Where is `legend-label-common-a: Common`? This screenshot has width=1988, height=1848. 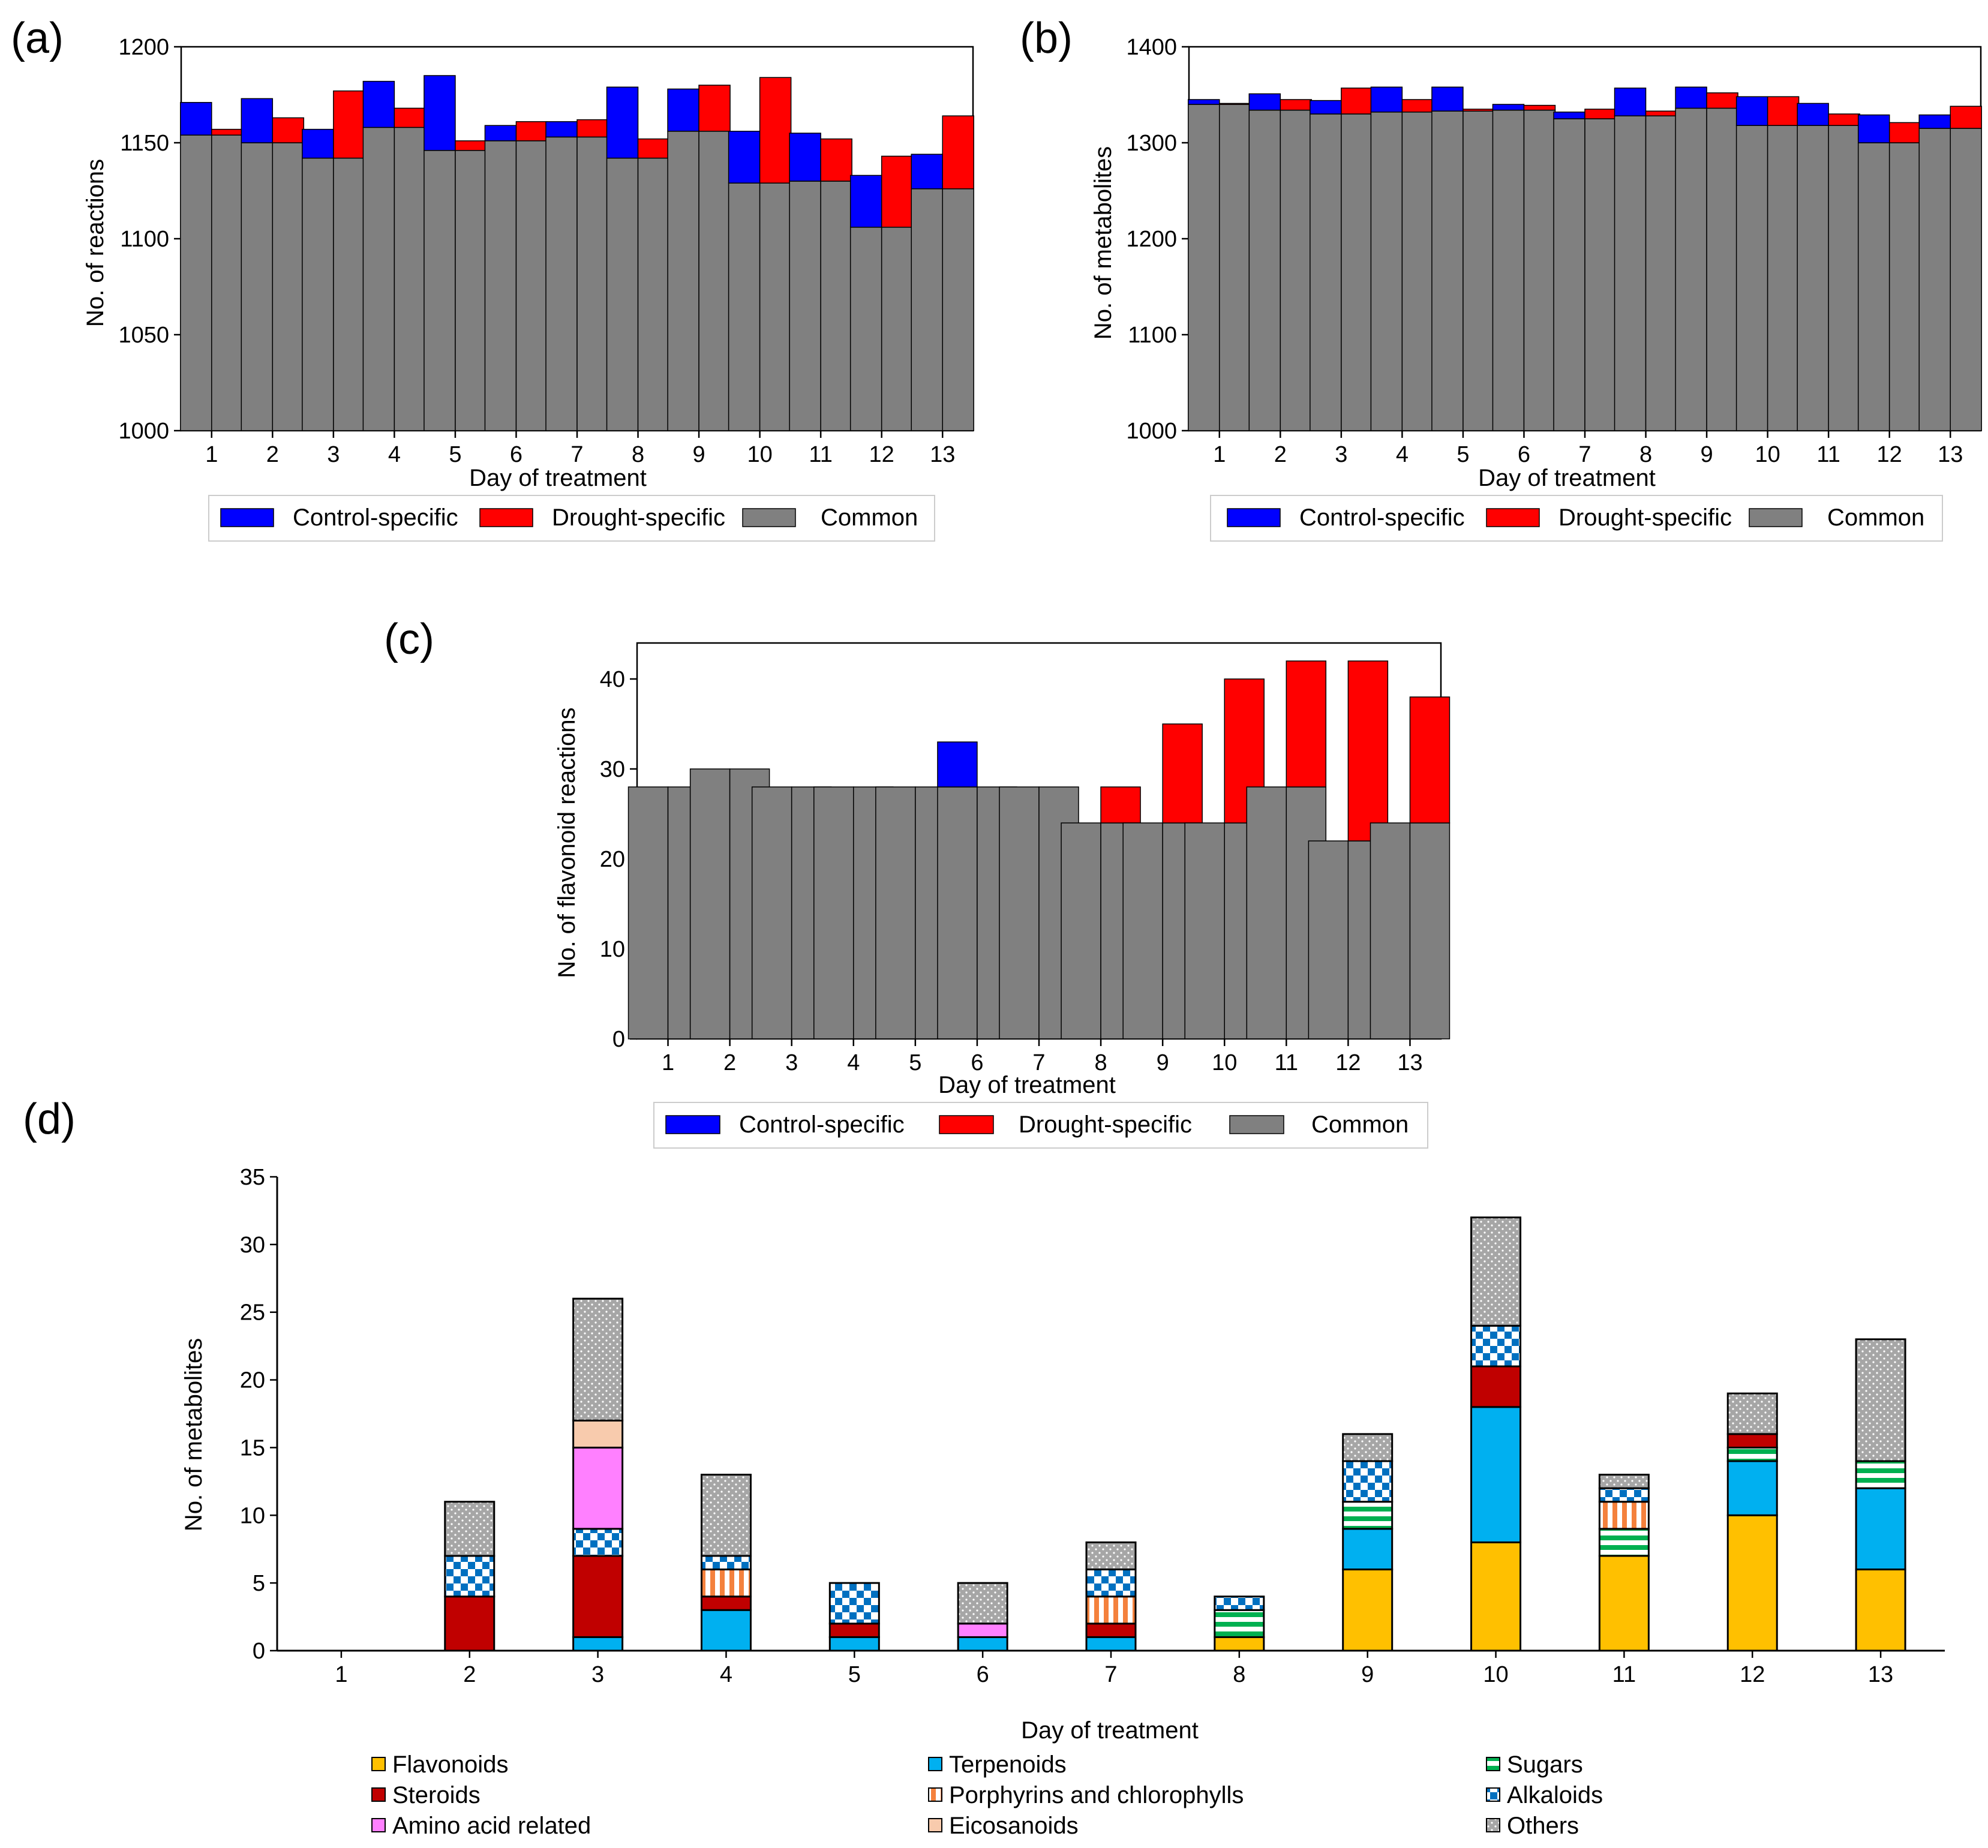
legend-label-common-a: Common is located at coordinates (869, 517).